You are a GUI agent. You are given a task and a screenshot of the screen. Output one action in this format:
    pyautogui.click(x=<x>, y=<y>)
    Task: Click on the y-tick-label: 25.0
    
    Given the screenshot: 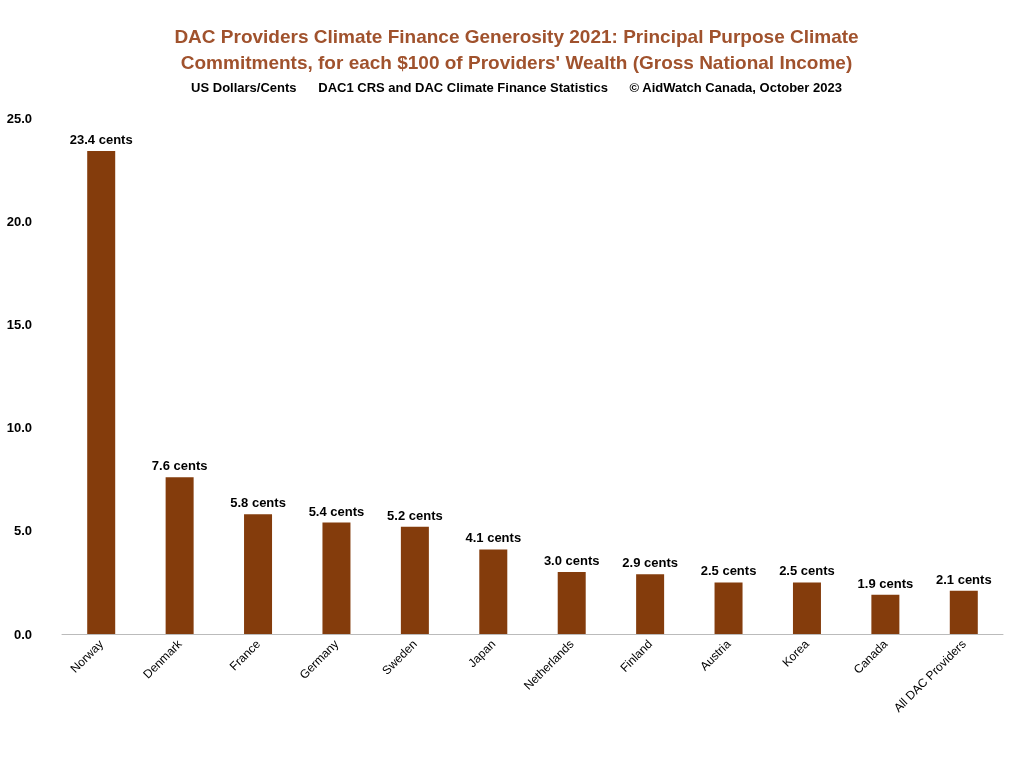 What is the action you would take?
    pyautogui.click(x=19, y=118)
    